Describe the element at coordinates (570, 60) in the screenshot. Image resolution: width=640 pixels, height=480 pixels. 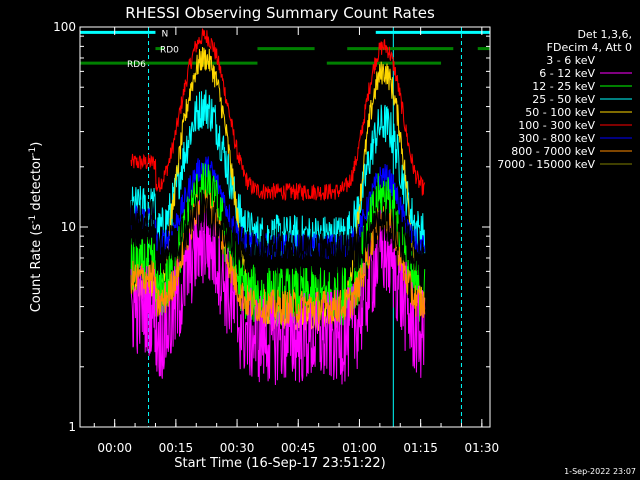
I see `legend-label: 3 - 6 keV` at that location.